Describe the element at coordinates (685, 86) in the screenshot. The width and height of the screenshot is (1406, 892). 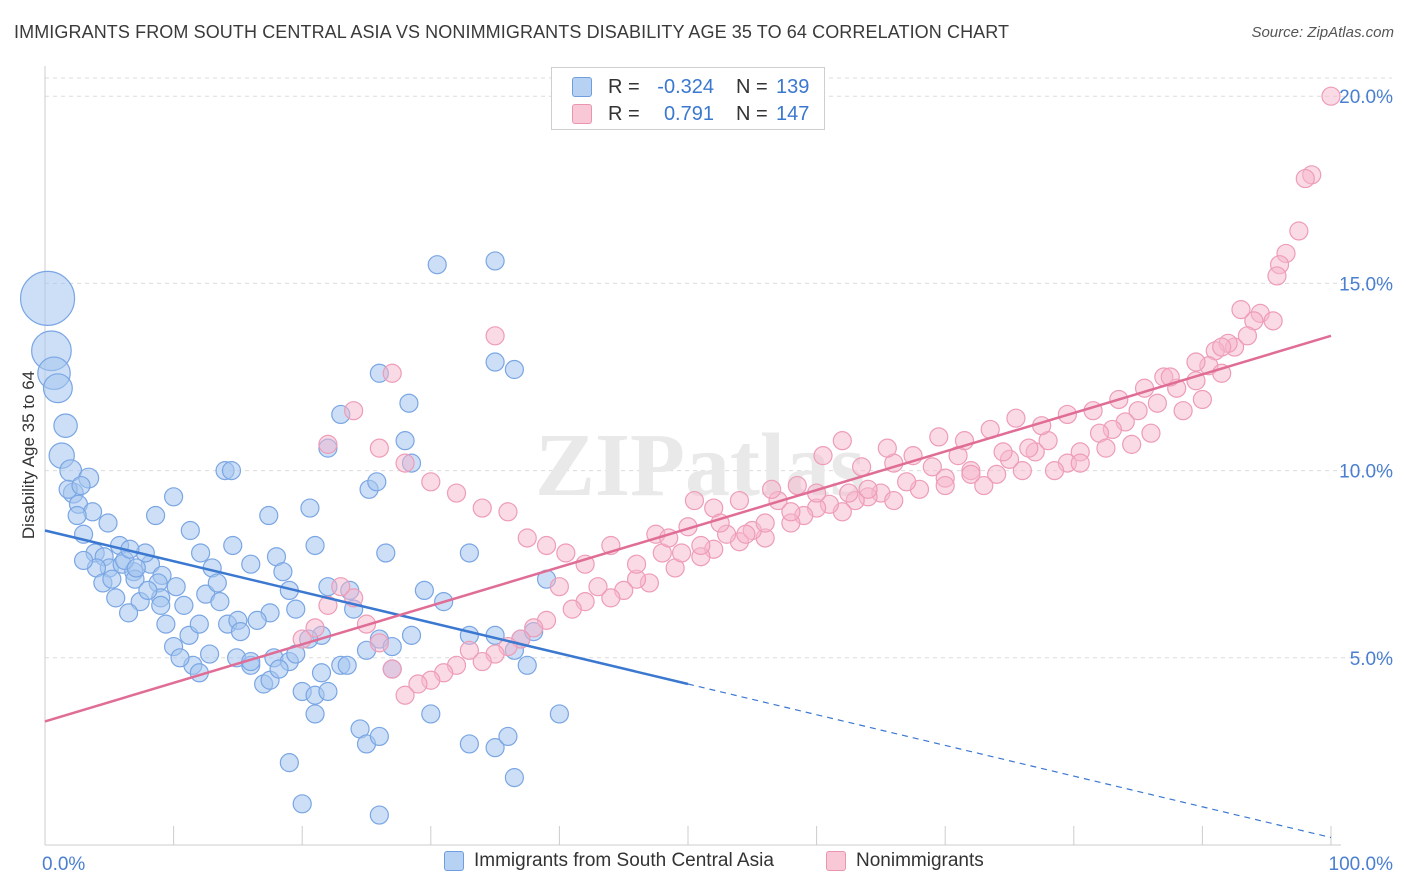
I see `r-value: -0.324` at that location.